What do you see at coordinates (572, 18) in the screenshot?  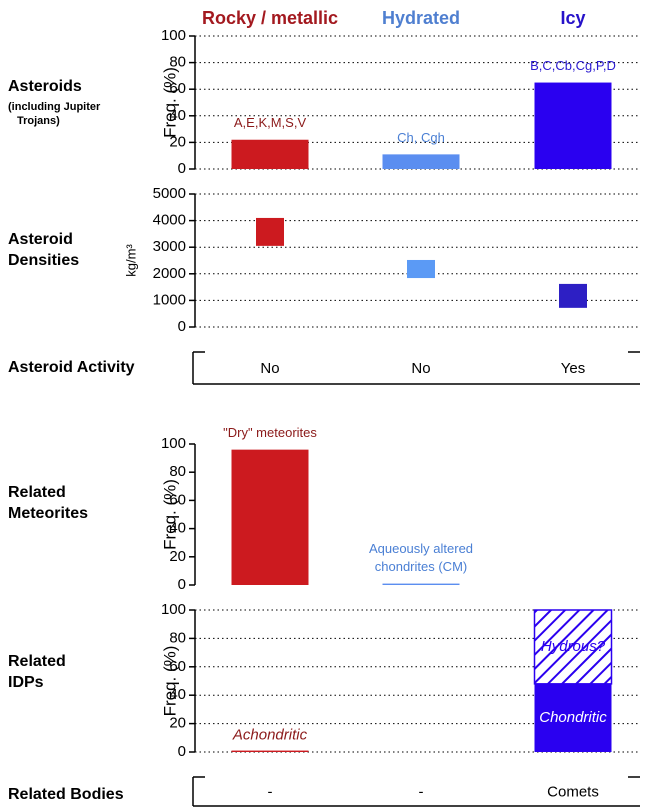 I see `column-header: Icy` at bounding box center [572, 18].